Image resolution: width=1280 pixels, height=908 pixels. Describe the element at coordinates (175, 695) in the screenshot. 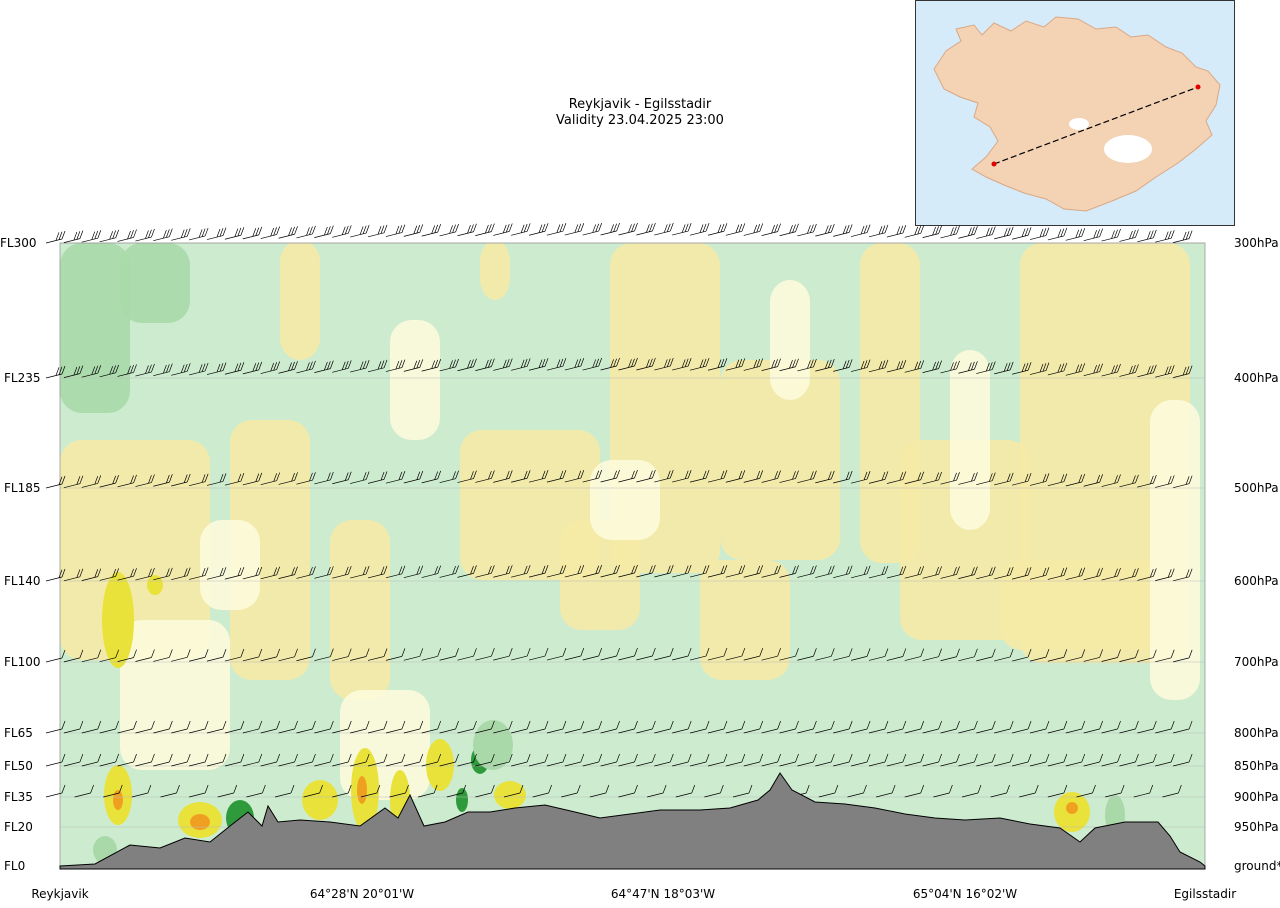

I see `humidity-band` at that location.